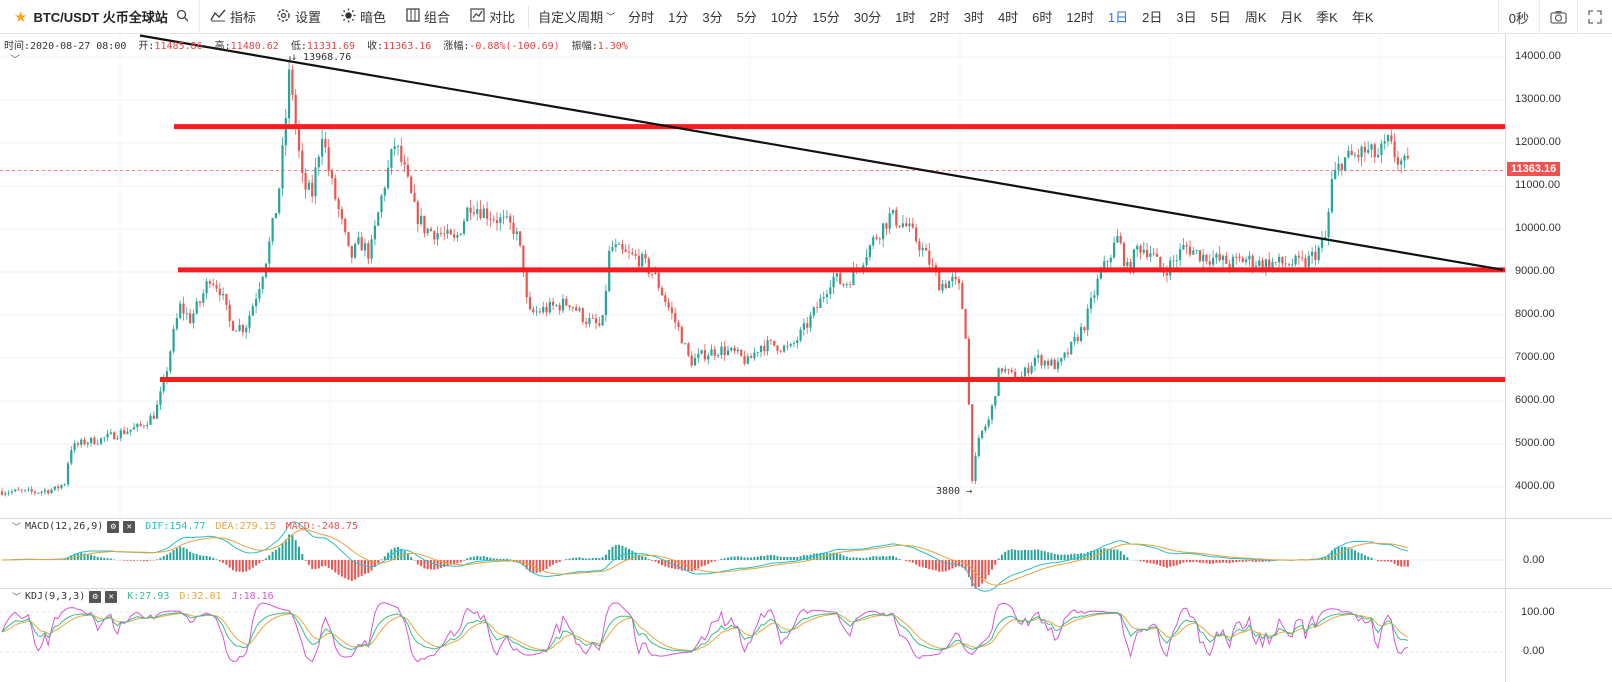 The image size is (1612, 682). Describe the element at coordinates (974, 17) in the screenshot. I see `period-tab: 3时` at that location.